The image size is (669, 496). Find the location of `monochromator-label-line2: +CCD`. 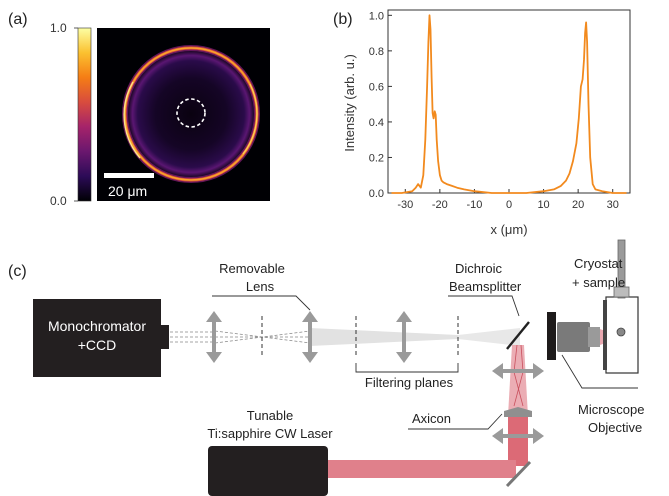

monochromator-label-line2: +CCD is located at coordinates (97, 345).